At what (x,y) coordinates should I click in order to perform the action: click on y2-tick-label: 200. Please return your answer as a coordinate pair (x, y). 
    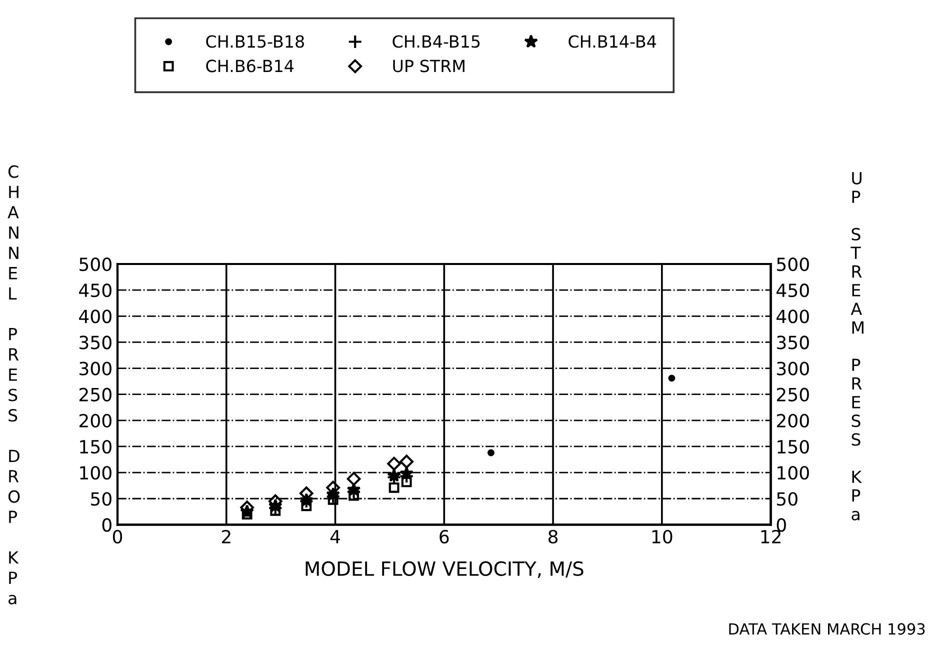
    Looking at the image, I should click on (792, 421).